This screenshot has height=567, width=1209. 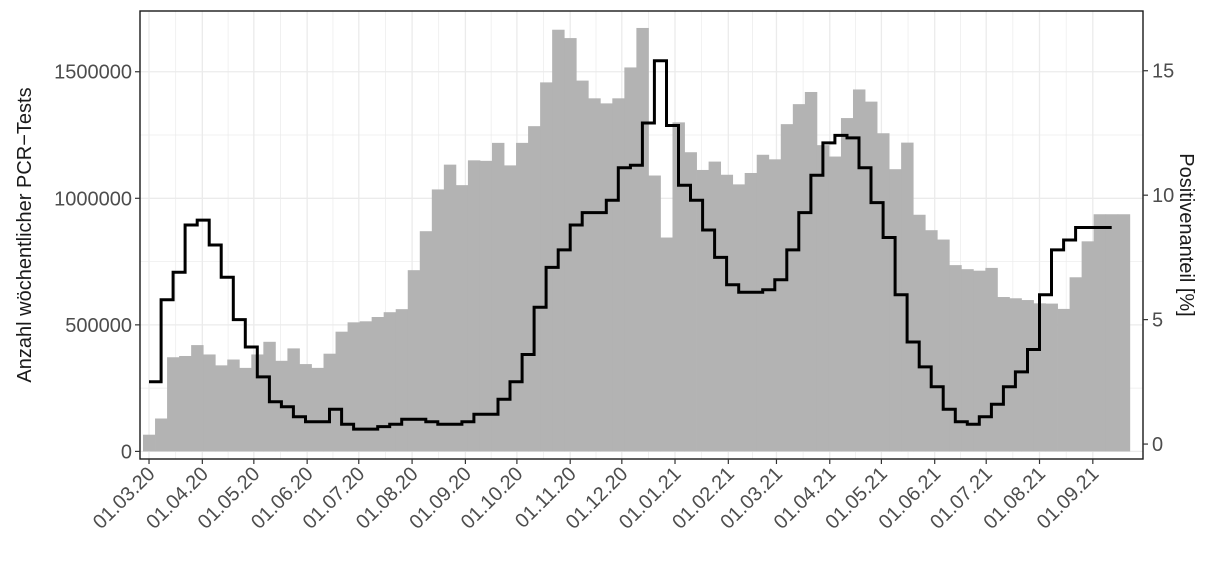 What do you see at coordinates (1163, 196) in the screenshot?
I see `y2-tick-label: 10` at bounding box center [1163, 196].